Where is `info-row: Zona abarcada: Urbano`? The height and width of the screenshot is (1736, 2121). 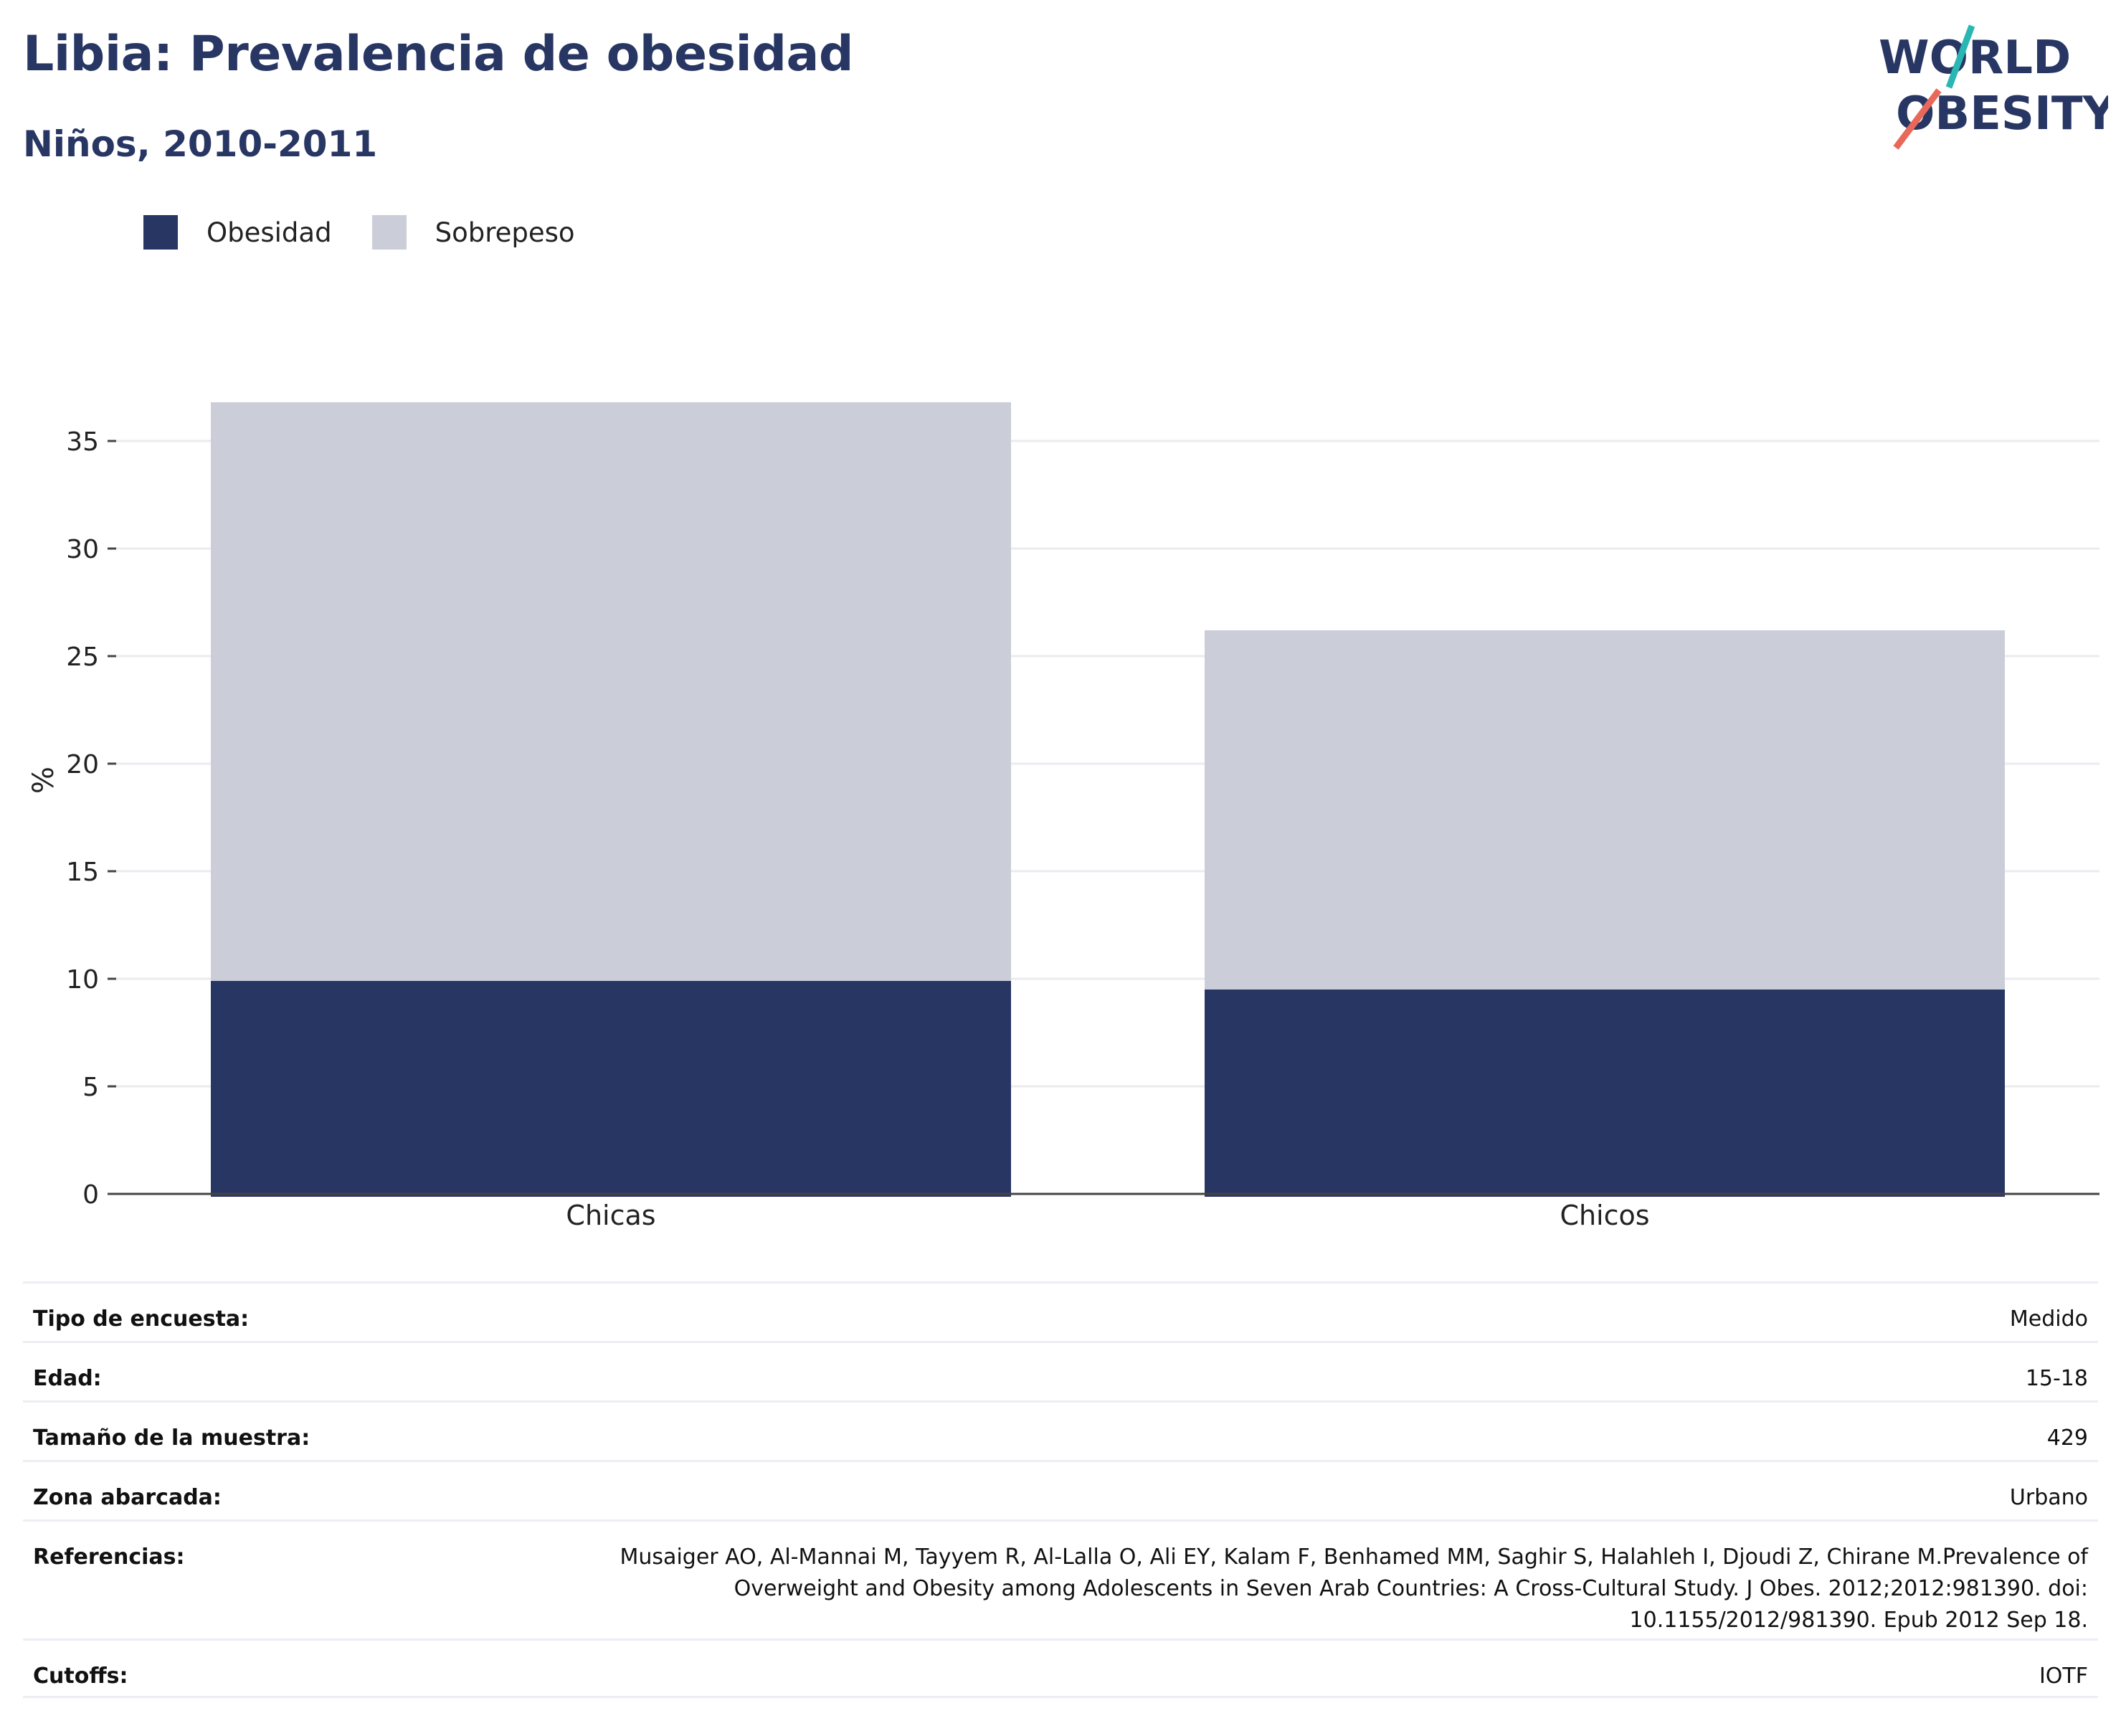
info-row: Zona abarcada: Urbano is located at coordinates (1060, 1489).